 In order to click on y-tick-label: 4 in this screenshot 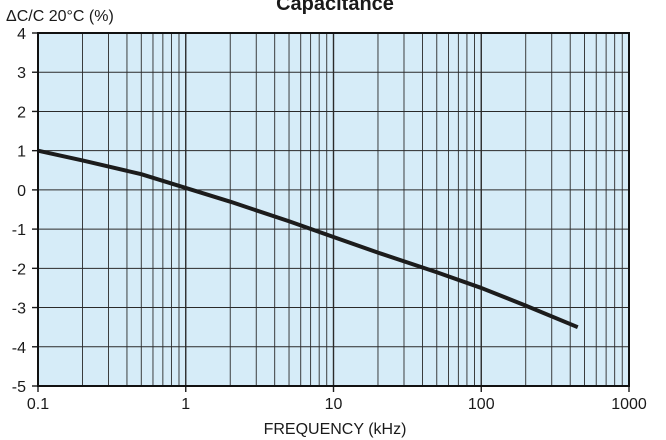, I will do `click(21, 34)`.